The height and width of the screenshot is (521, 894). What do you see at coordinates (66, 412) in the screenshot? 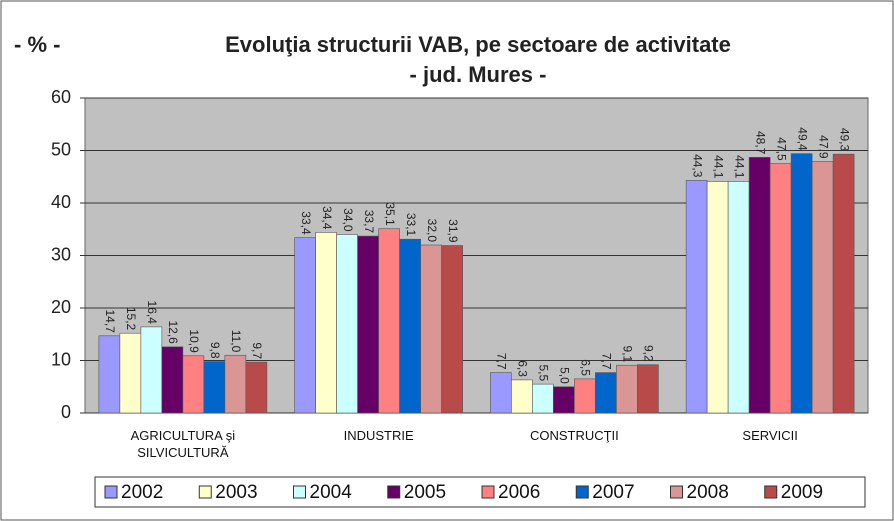
I see `y-tick-label: 0` at bounding box center [66, 412].